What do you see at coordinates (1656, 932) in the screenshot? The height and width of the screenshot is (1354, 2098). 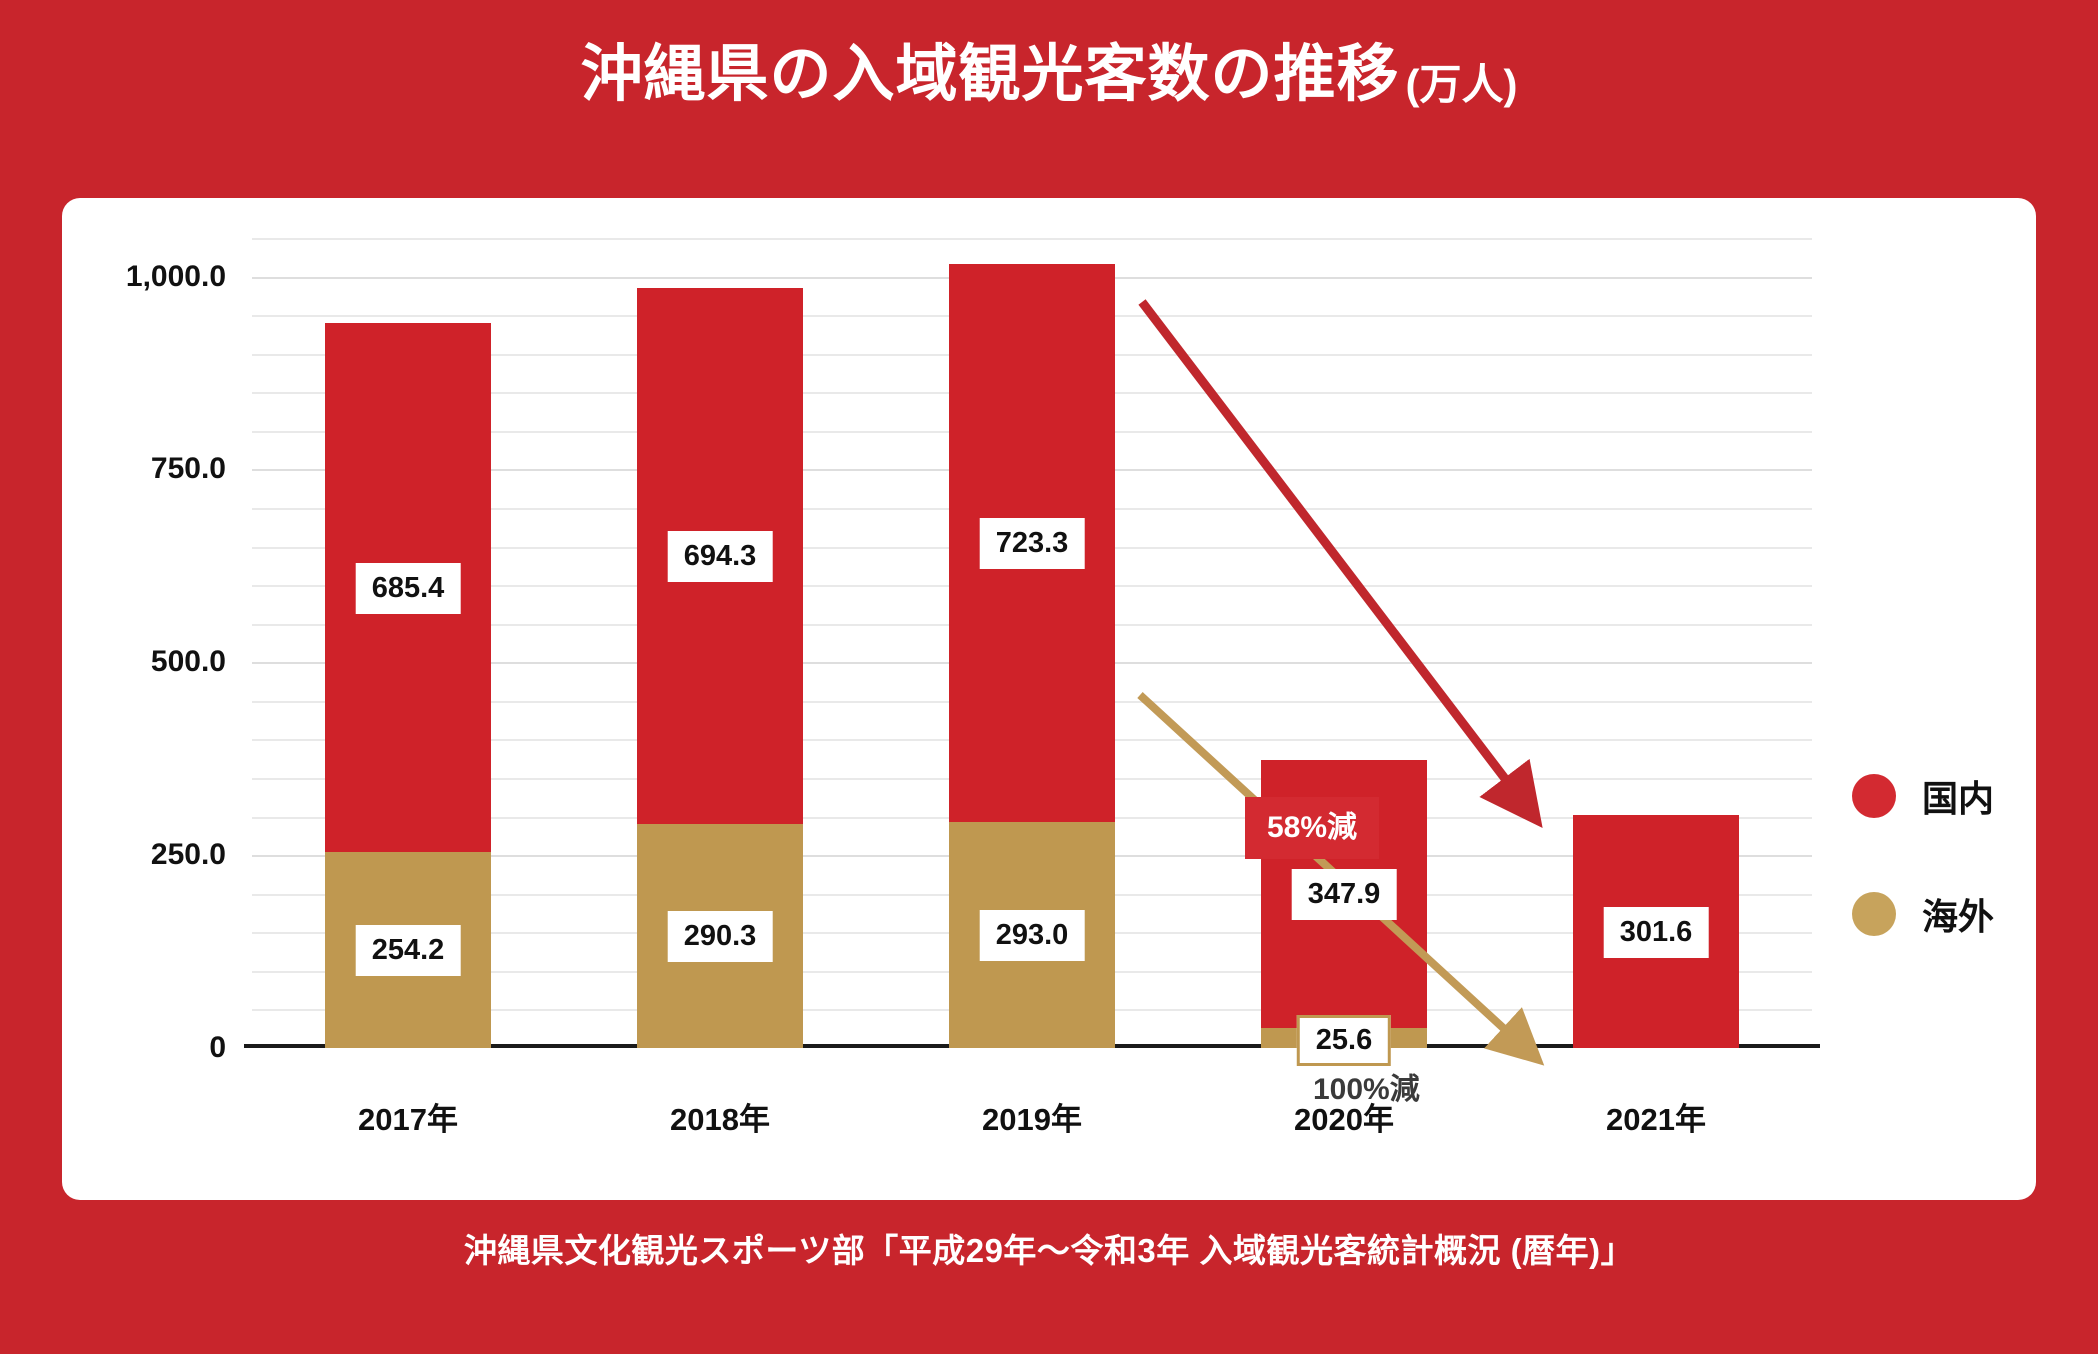 I see `value-label-domestic: 301.6` at bounding box center [1656, 932].